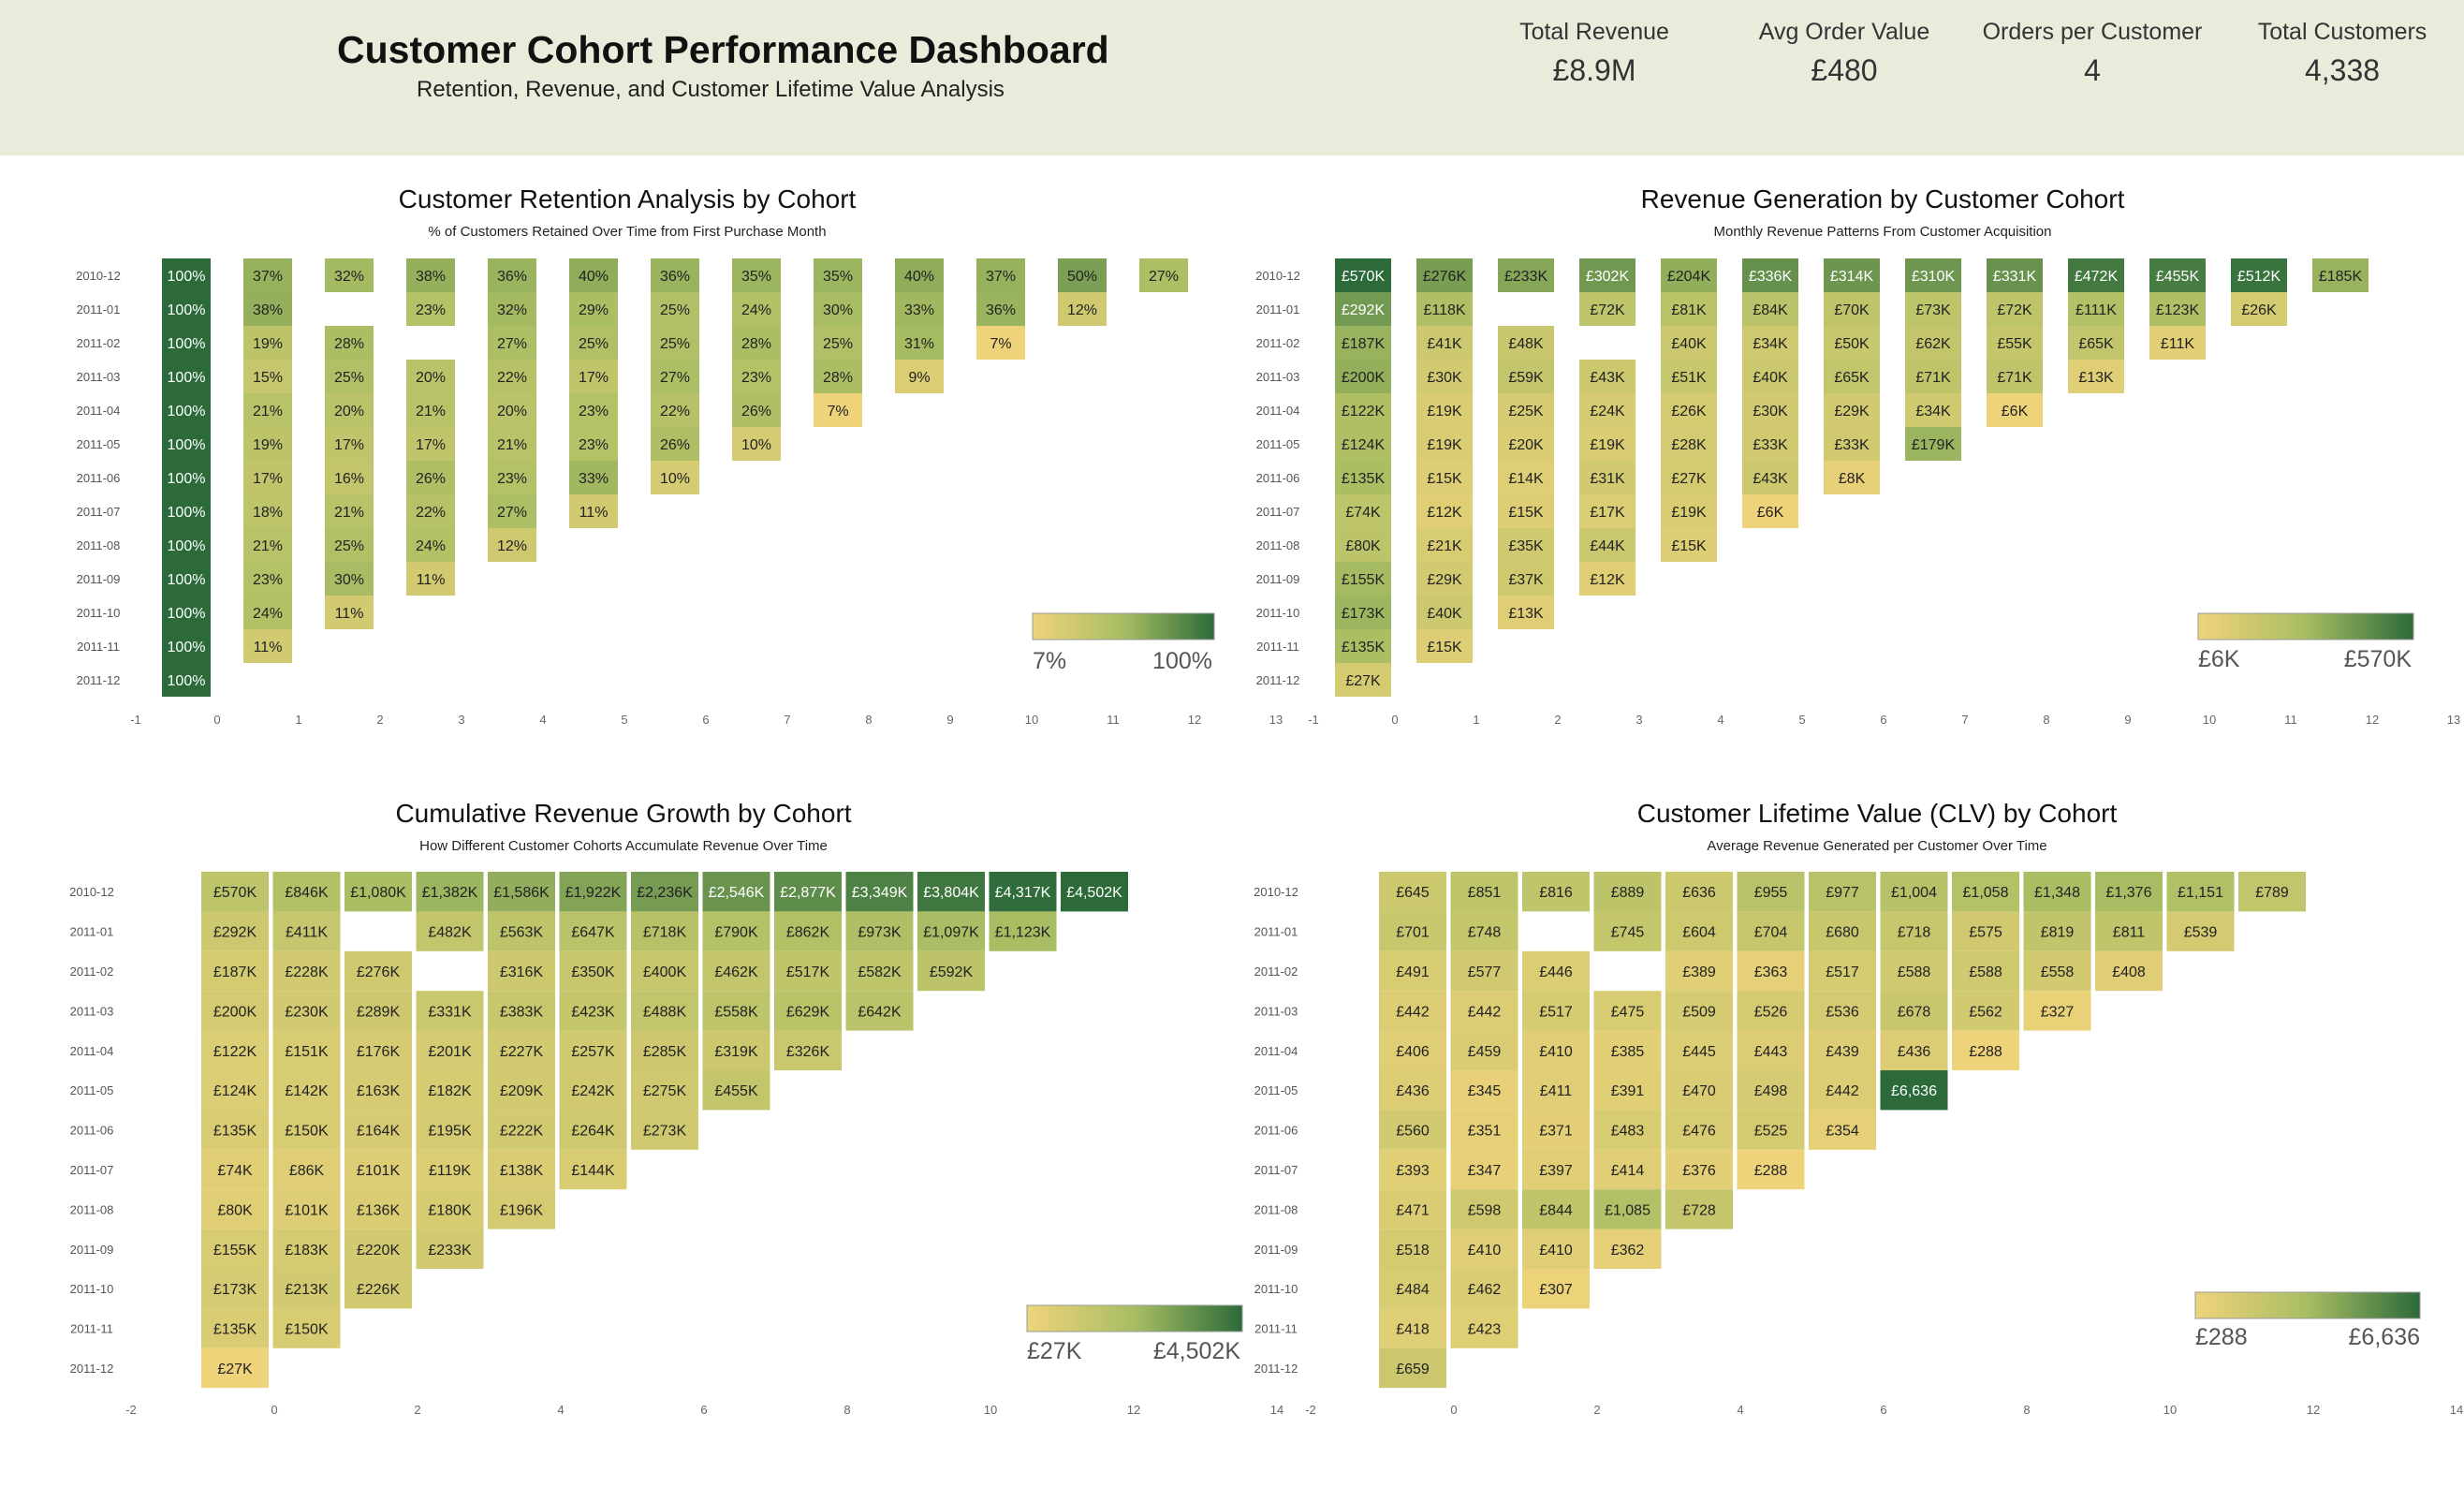 This screenshot has height=1487, width=2464. What do you see at coordinates (1413, 972) in the screenshot?
I see `cell-label: £491` at bounding box center [1413, 972].